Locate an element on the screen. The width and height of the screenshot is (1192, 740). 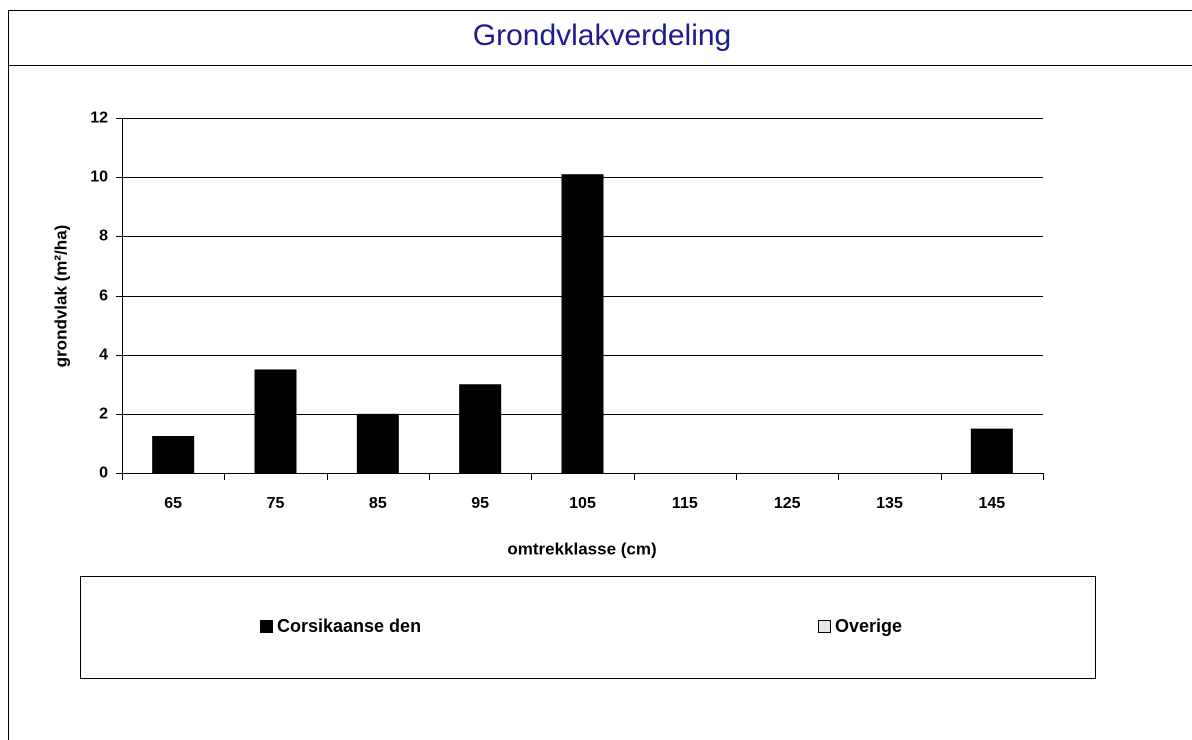
legend-label: Corsikaanse den is located at coordinates (349, 626).